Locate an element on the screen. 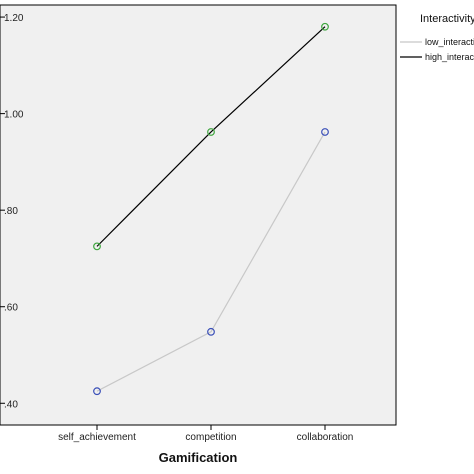 The image size is (474, 474). x-axis: self_achievement competition collaboration is located at coordinates (205, 434).